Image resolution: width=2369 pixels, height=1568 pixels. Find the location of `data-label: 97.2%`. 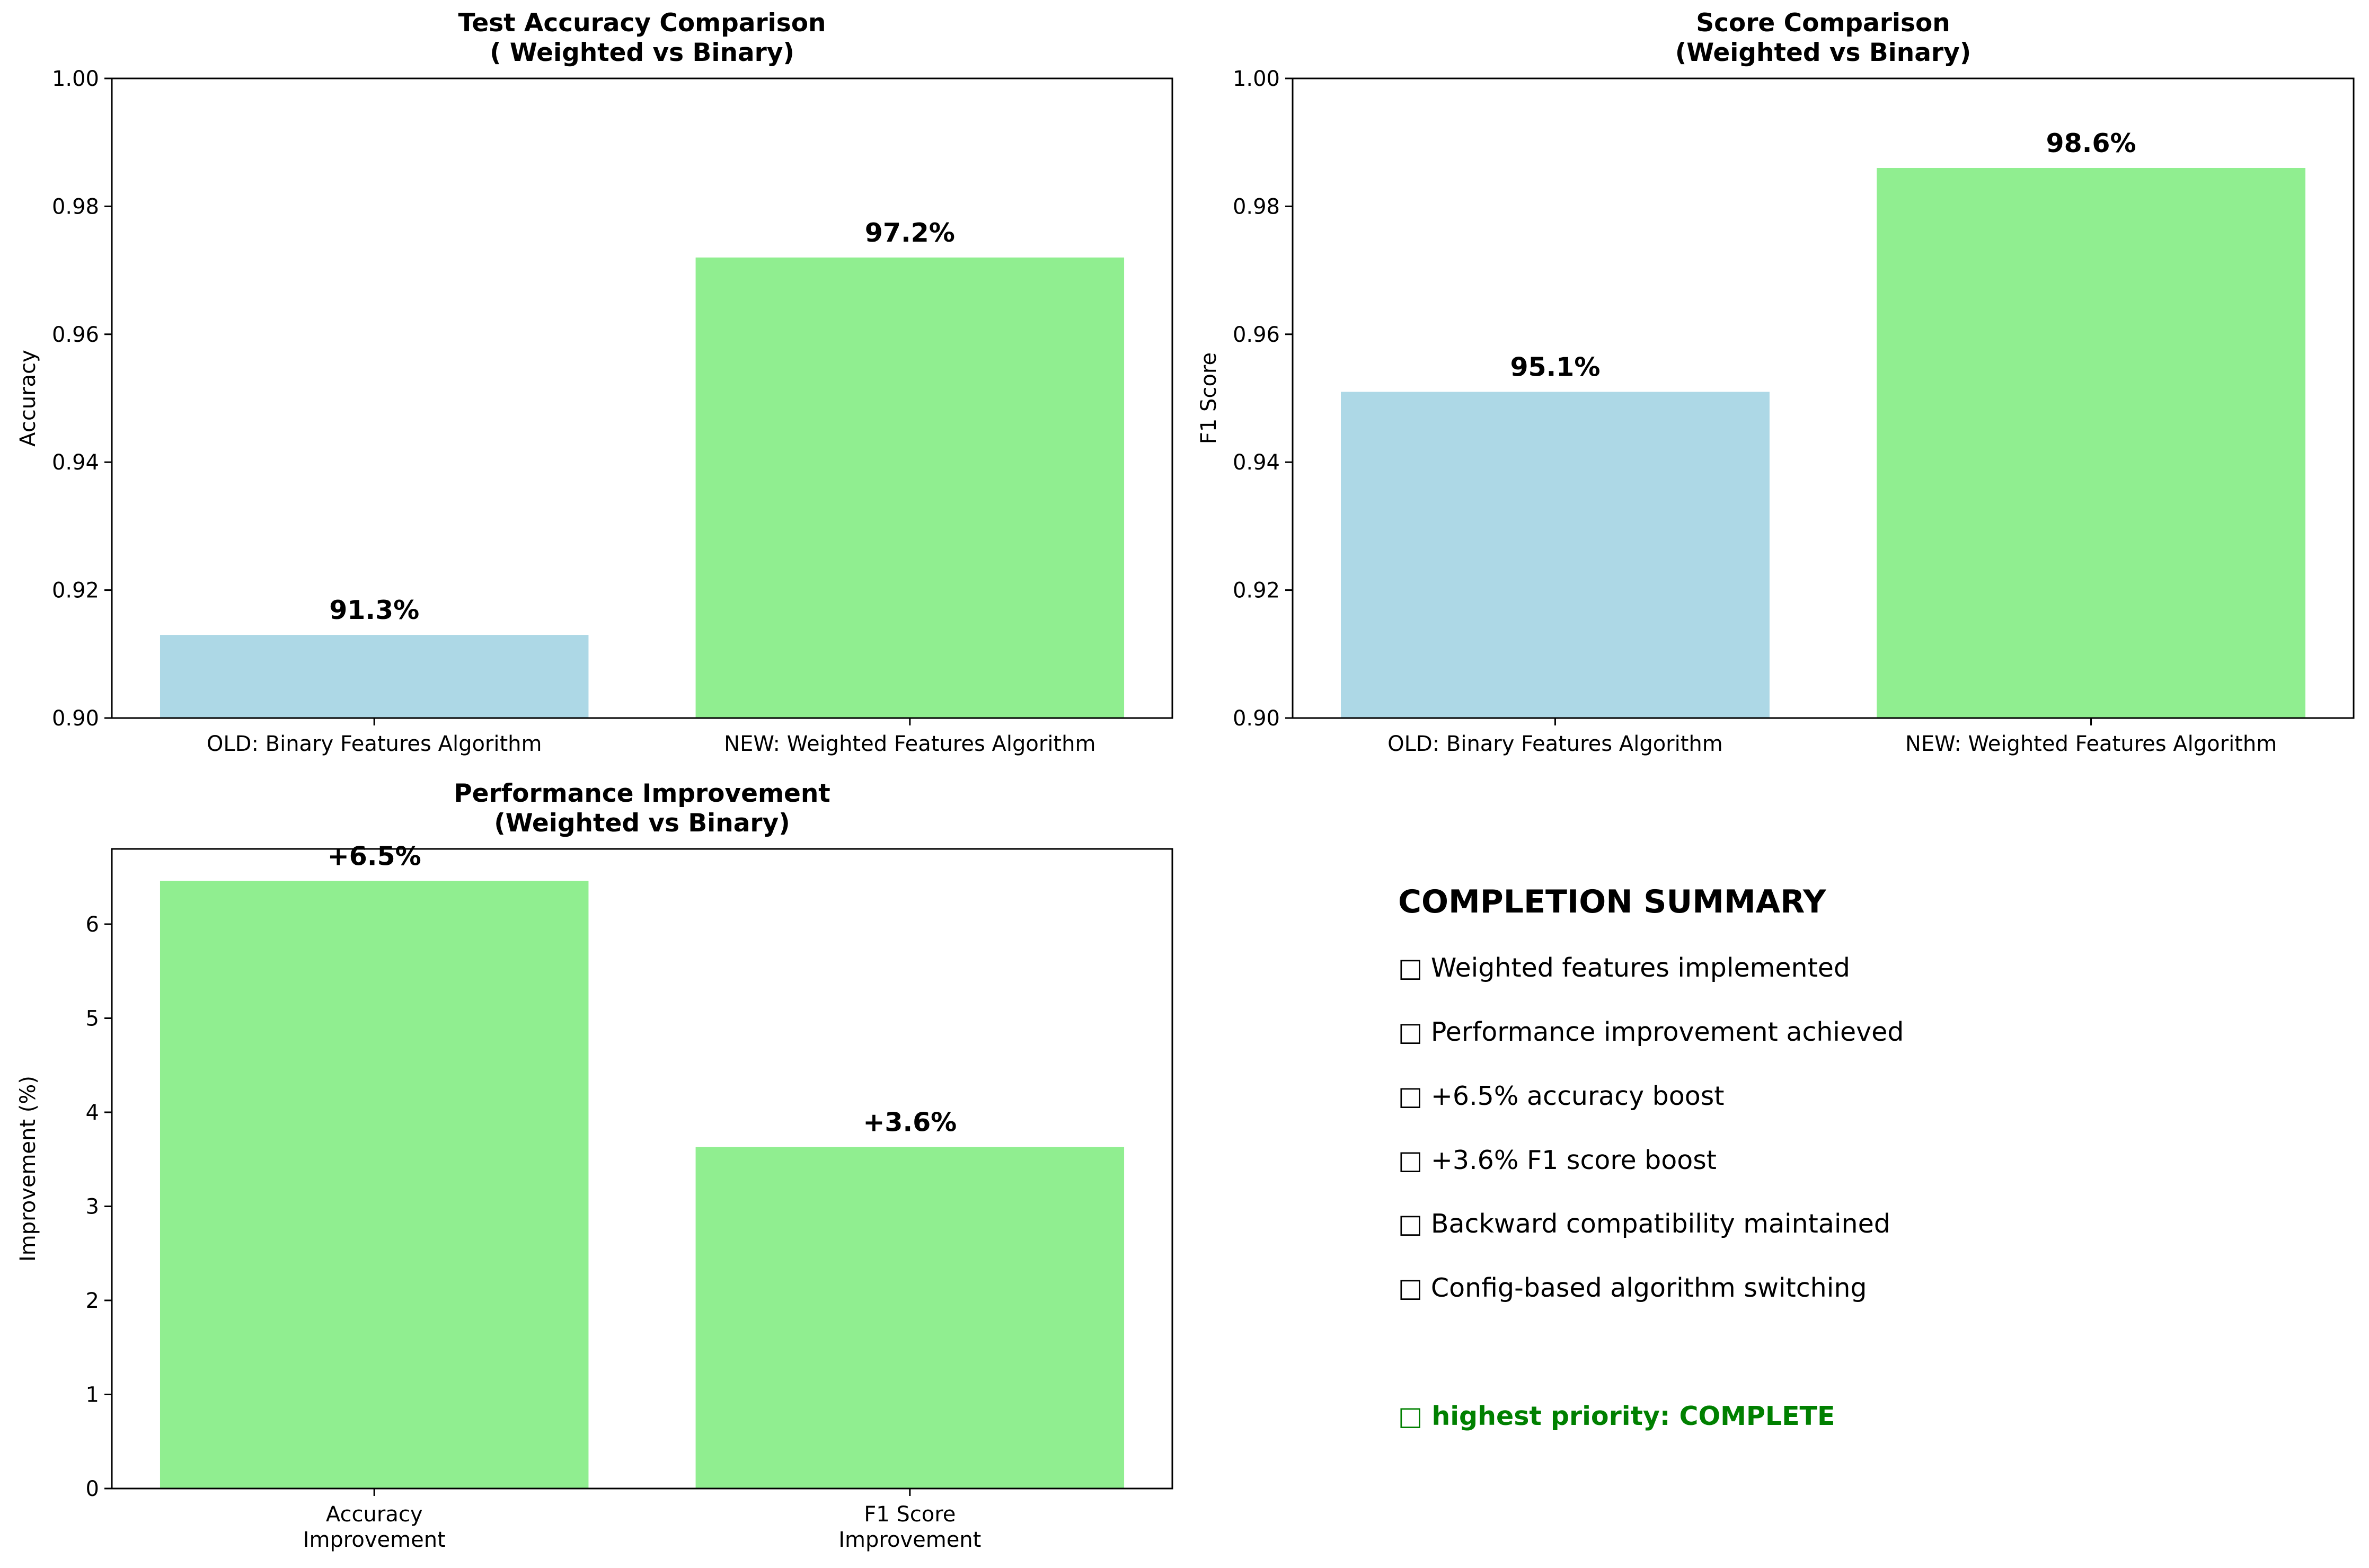

data-label: 97.2% is located at coordinates (910, 233).